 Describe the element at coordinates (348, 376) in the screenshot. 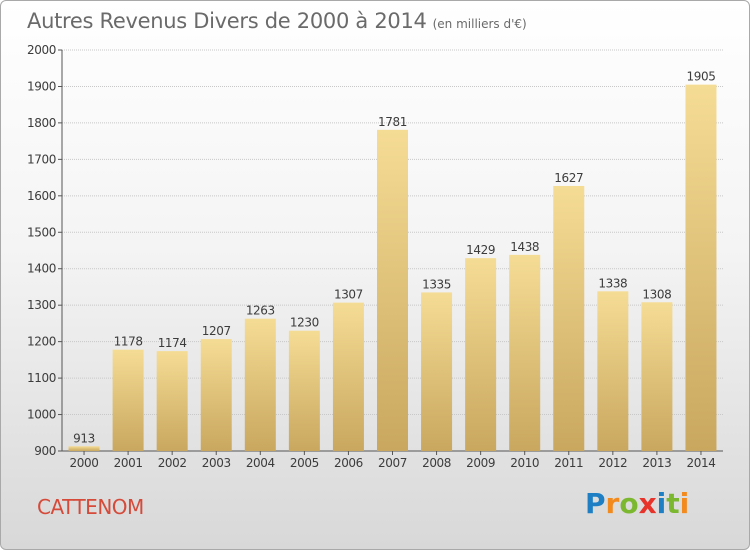

I see `bar-2006` at that location.